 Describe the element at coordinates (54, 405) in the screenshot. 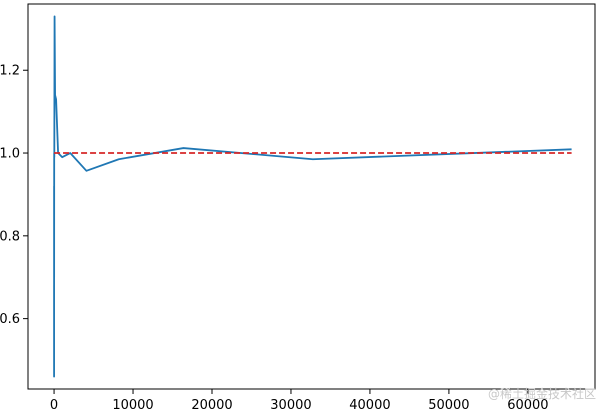

I see `x-tick-label: 0` at that location.